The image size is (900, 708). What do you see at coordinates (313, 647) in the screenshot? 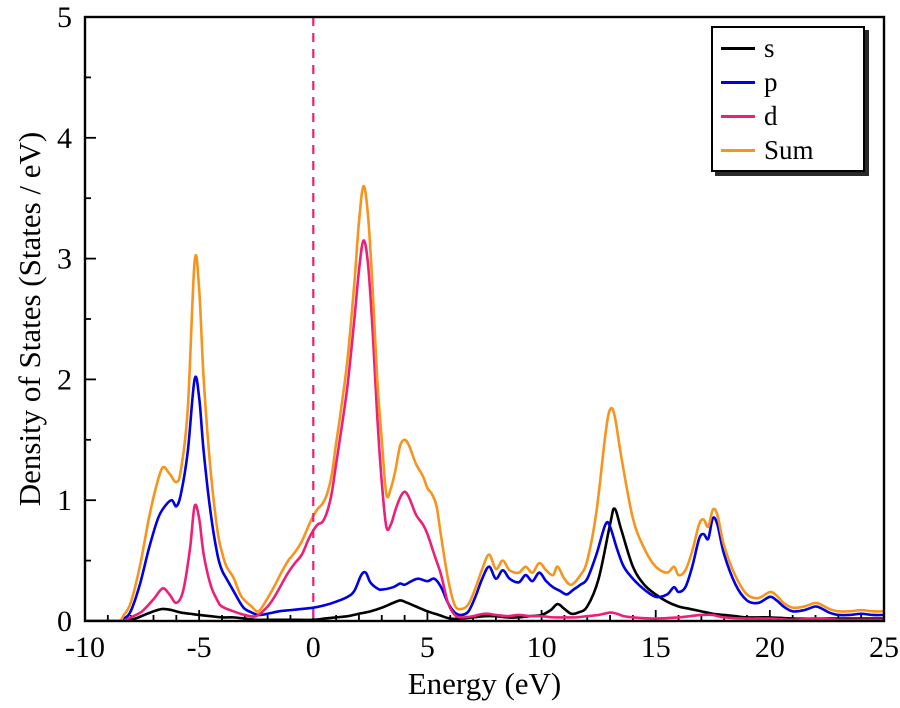
I see `x-tick-label: 0` at bounding box center [313, 647].